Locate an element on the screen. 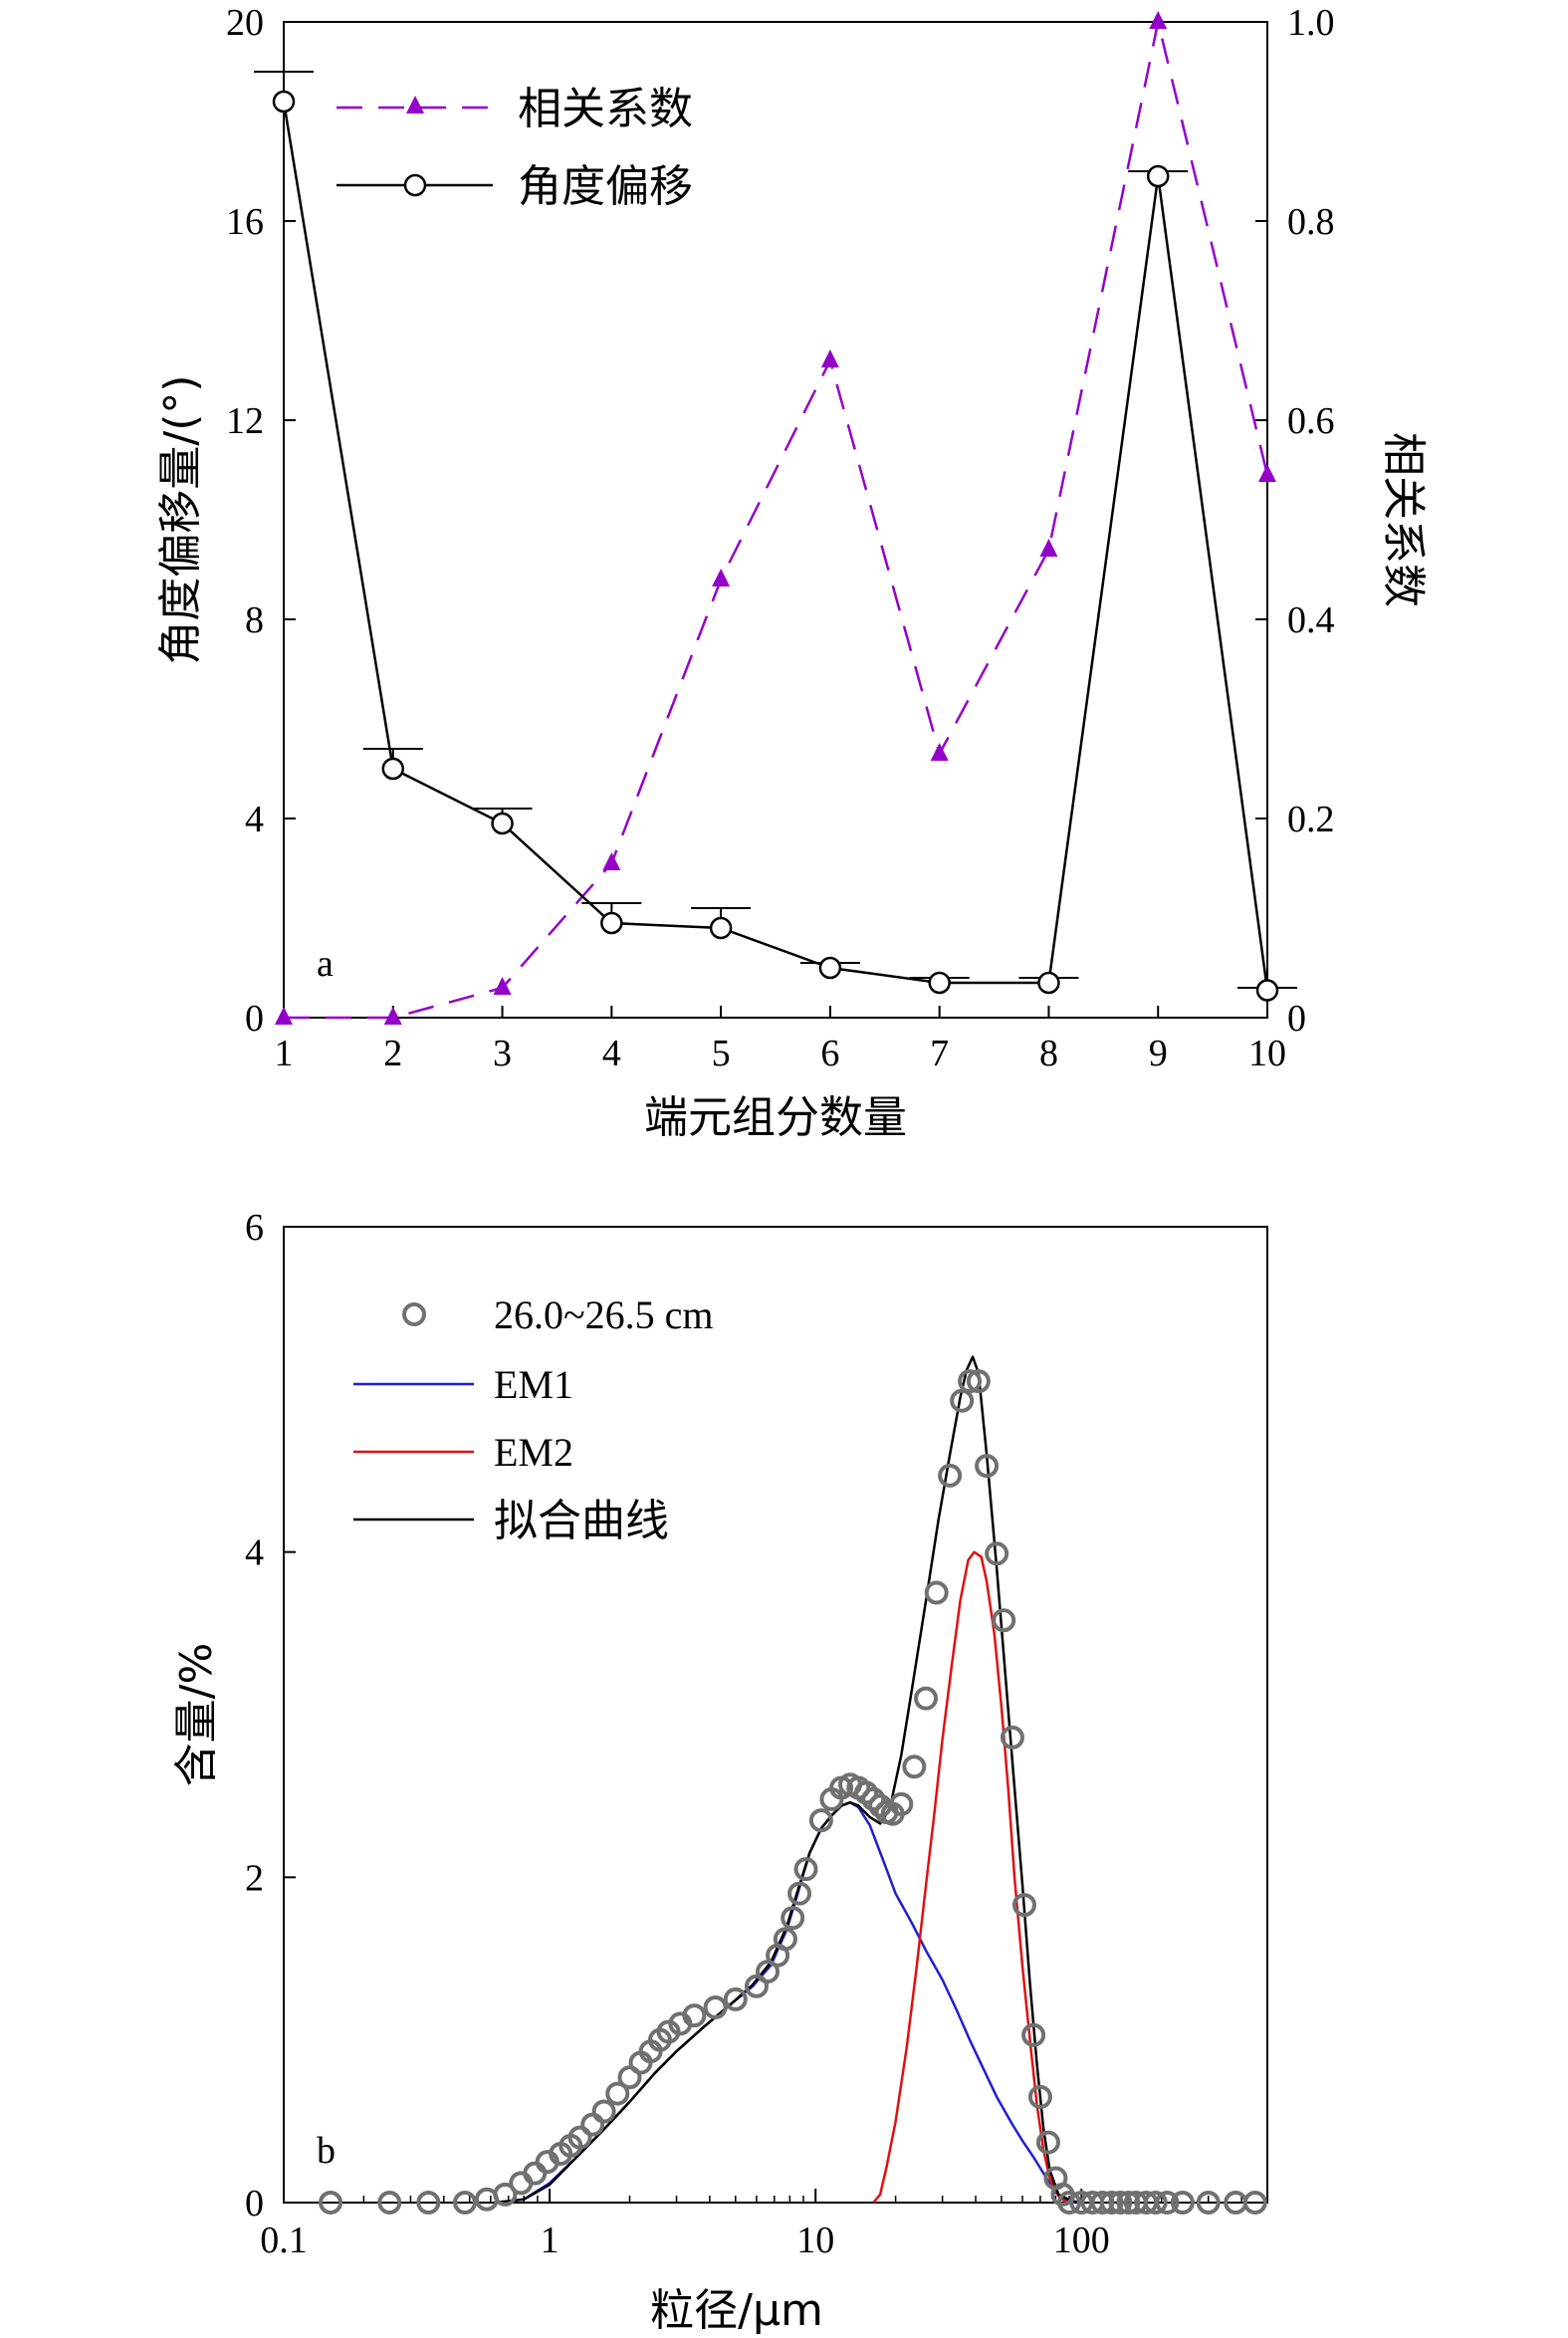 Image resolution: width=1568 pixels, height=2338 pixels. x-tick-label: 1 is located at coordinates (550, 2240).